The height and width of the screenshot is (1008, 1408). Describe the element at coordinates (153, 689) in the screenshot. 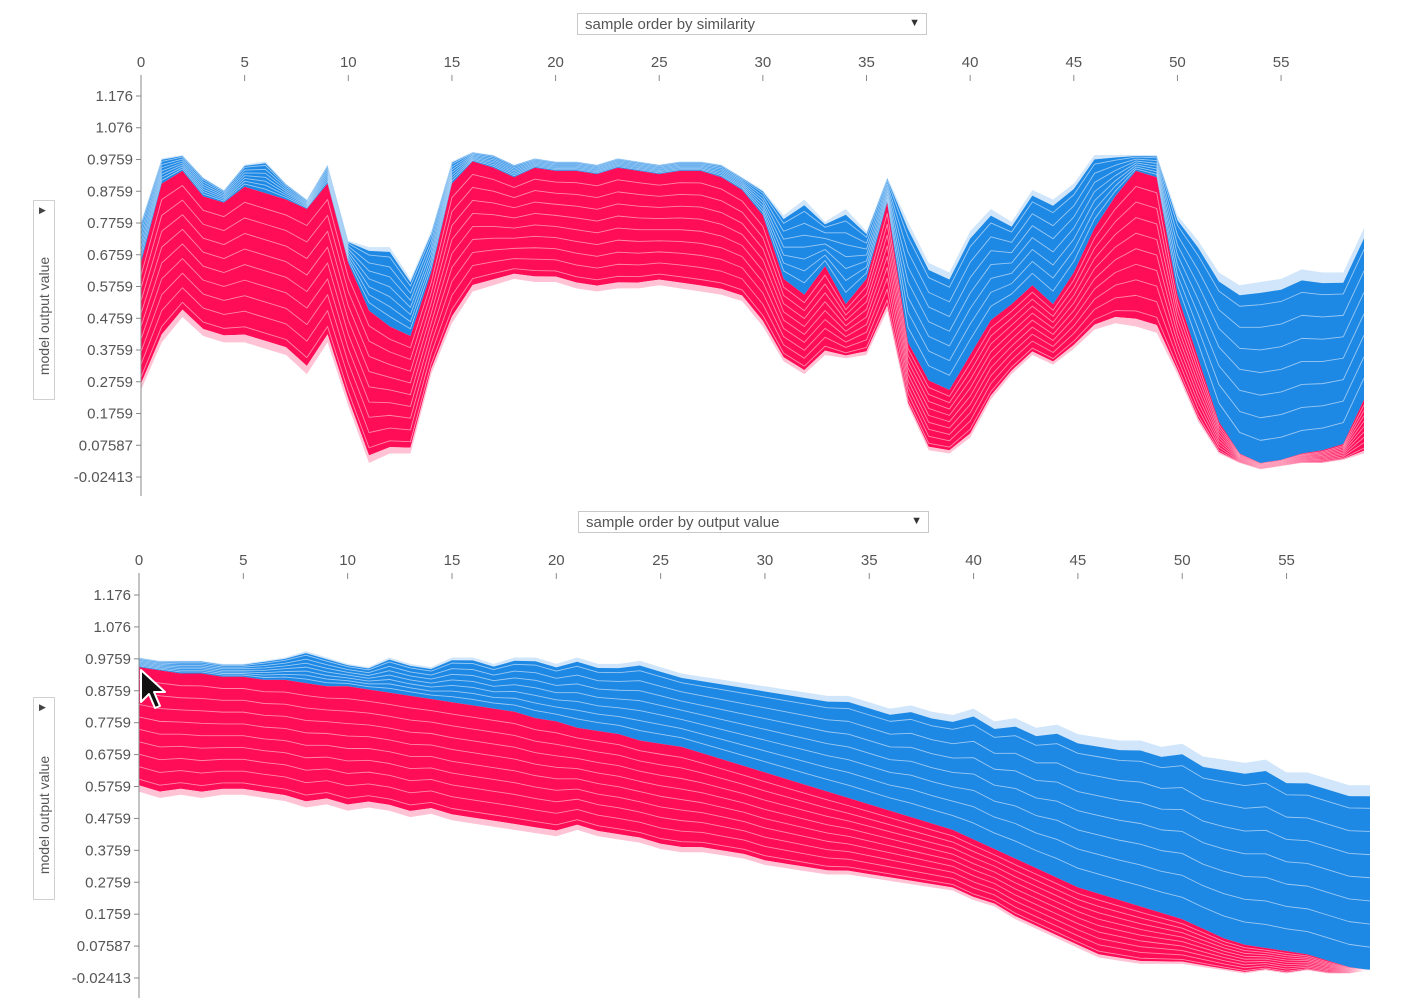

I see `mouse-cursor-icon` at that location.